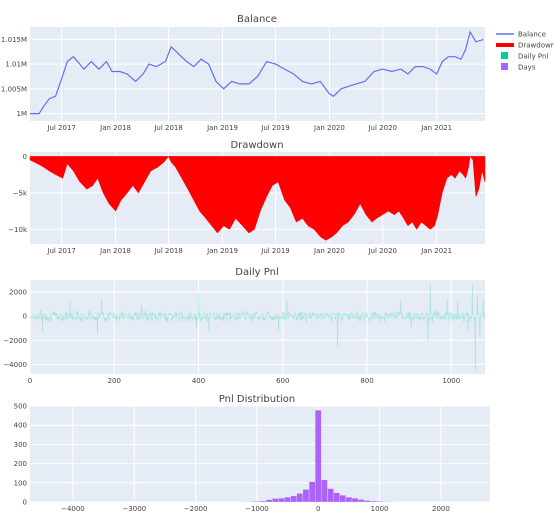  Describe the element at coordinates (256, 272) in the screenshot. I see `daily-pnl-title: Daily Pnl` at that location.